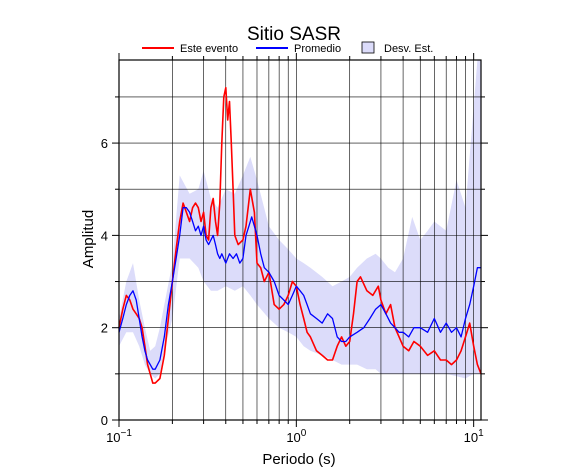 Image resolution: width=586 pixels, height=475 pixels. Describe the element at coordinates (408, 49) in the screenshot. I see `legend-label: Desv. Est.` at that location.